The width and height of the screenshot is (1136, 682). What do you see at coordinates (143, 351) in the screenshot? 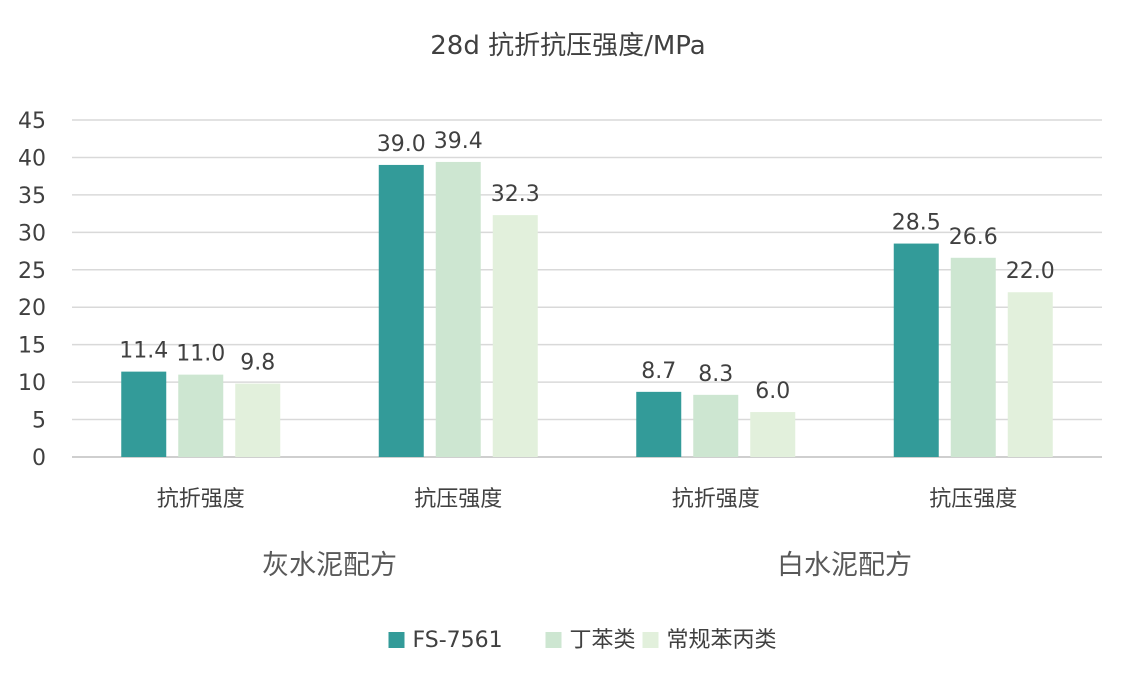
I see `data-label: 11.4` at bounding box center [143, 351].